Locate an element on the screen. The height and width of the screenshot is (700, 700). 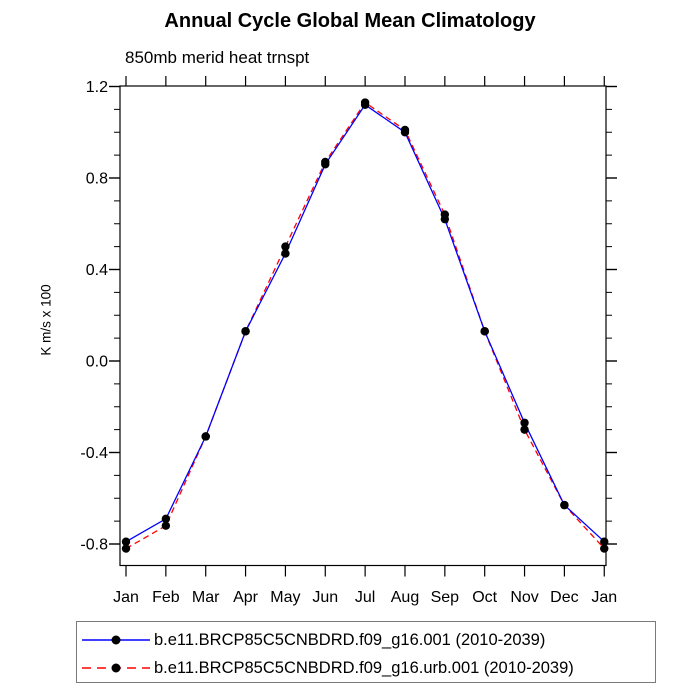
y-tick-label: 1.2 is located at coordinates (97, 87).